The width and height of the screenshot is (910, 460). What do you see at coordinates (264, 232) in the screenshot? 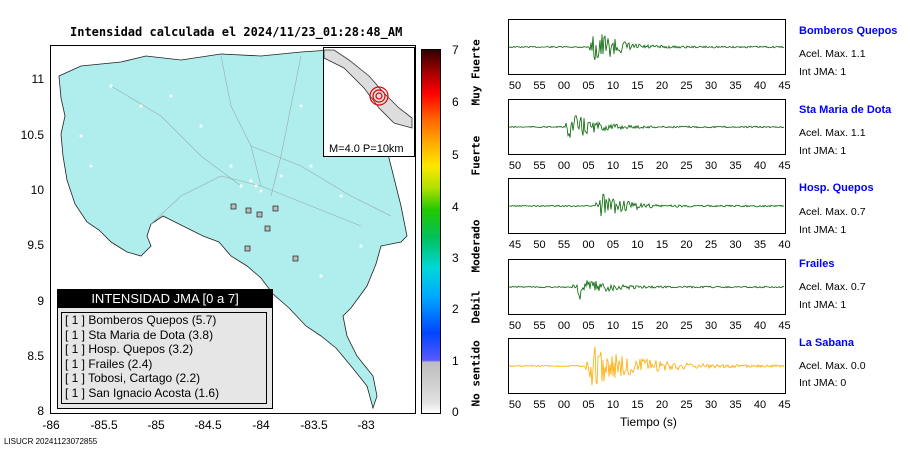
I see `station-markers` at bounding box center [264, 232].